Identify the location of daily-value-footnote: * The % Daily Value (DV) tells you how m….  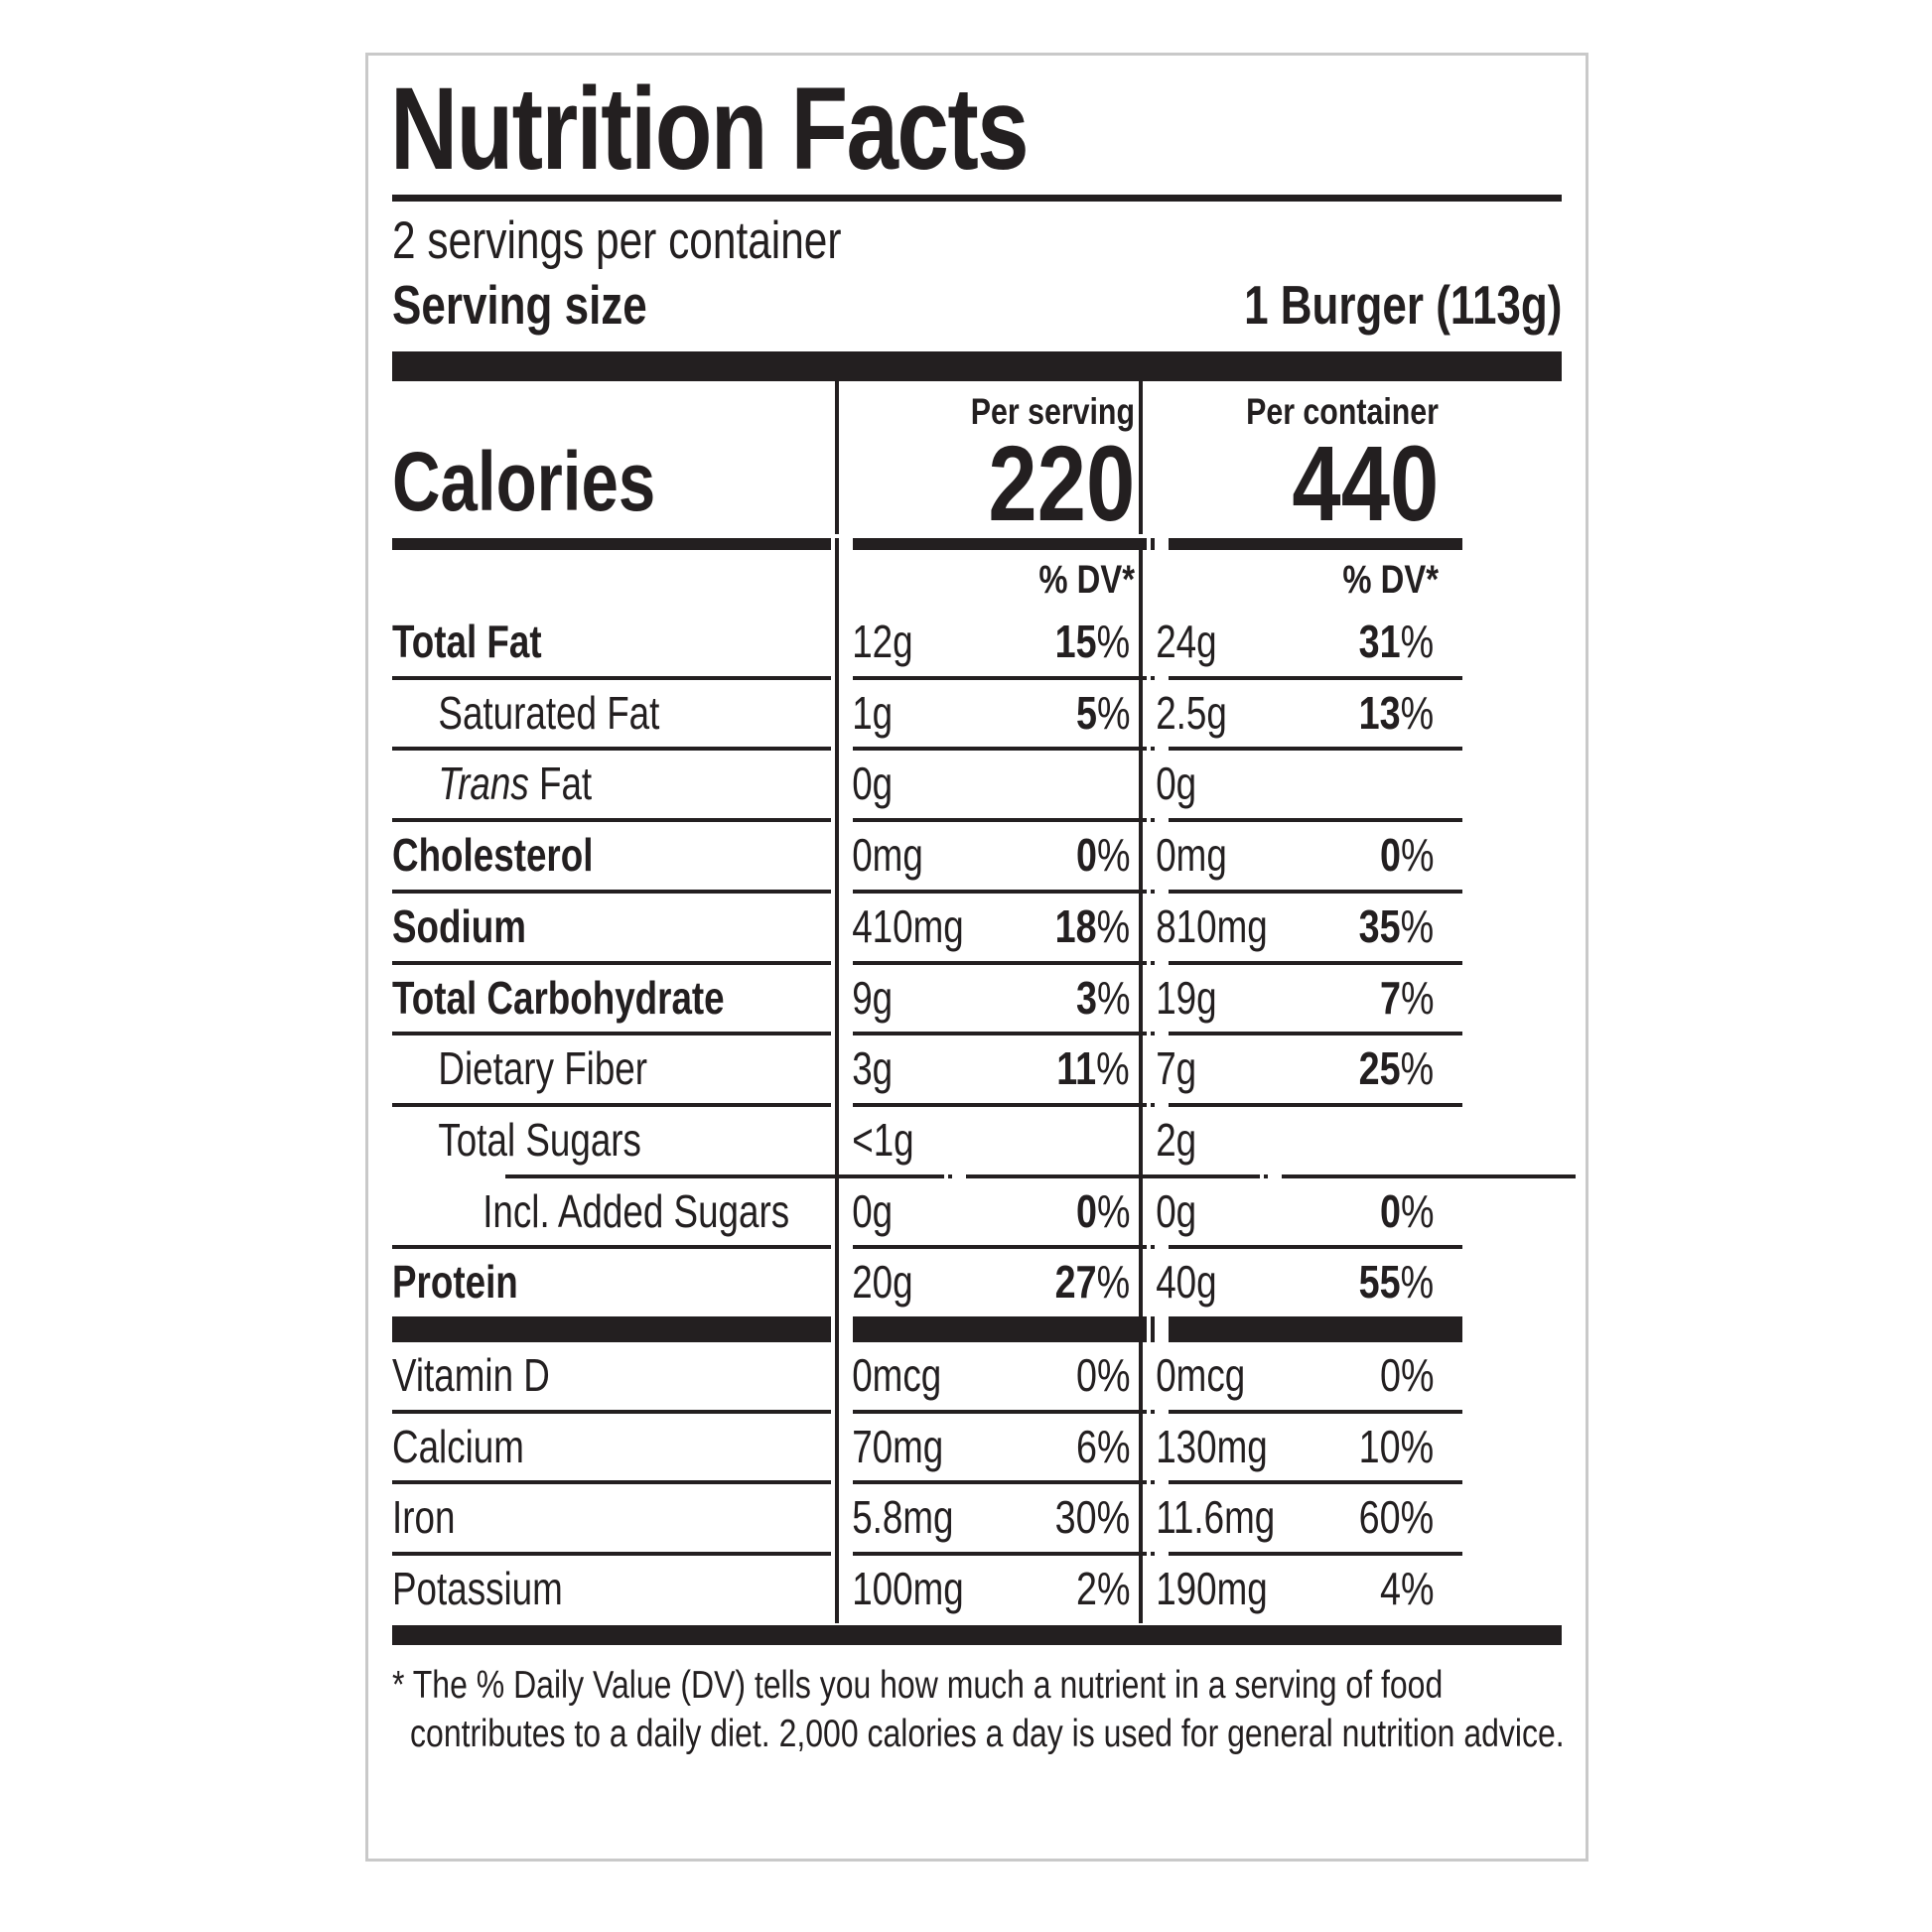
(979, 1709).